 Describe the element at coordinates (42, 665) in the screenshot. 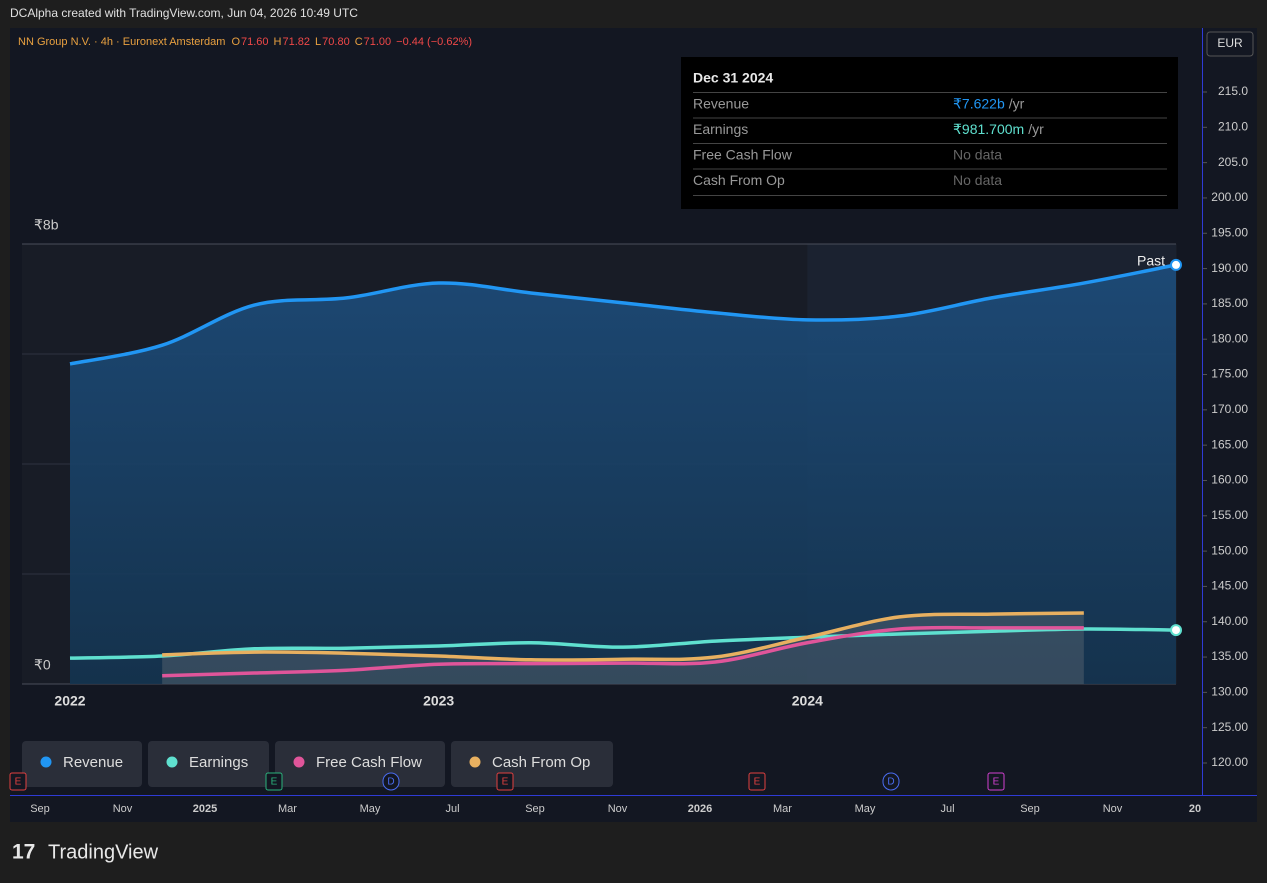

I see `y-tick-label: ₹0` at that location.